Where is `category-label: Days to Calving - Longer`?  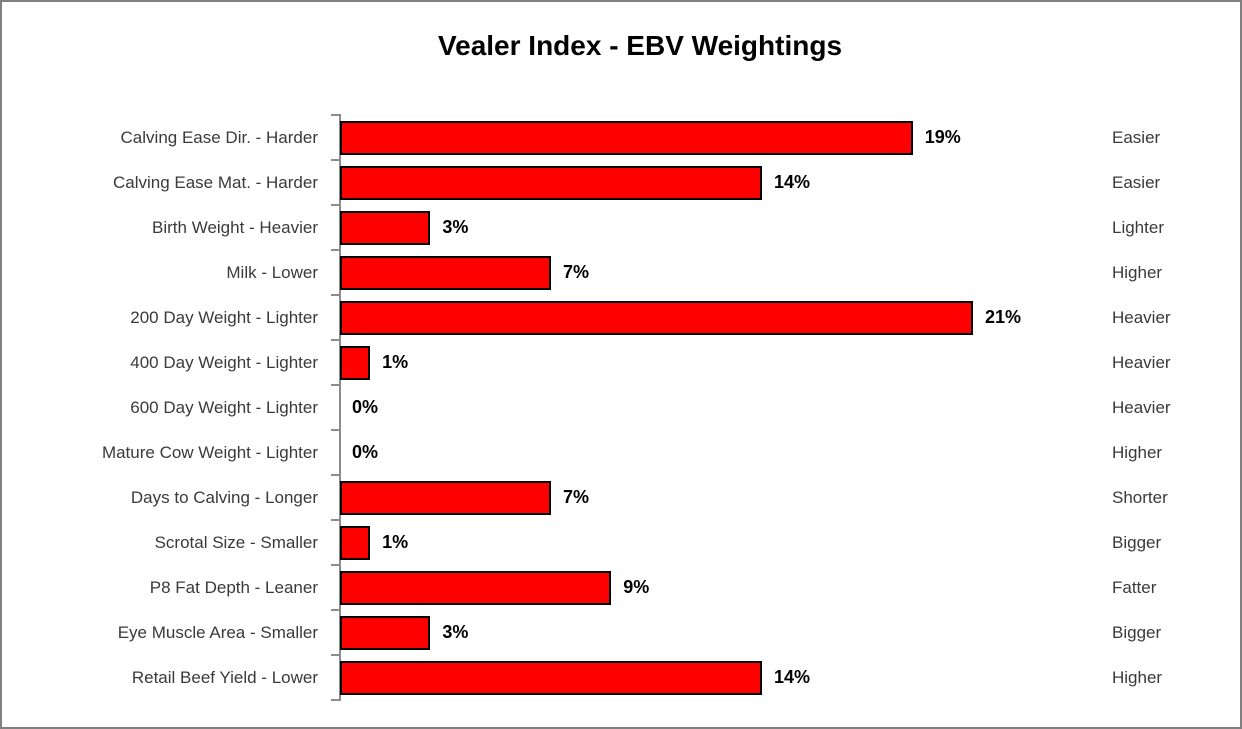 category-label: Days to Calving - Longer is located at coordinates (224, 497).